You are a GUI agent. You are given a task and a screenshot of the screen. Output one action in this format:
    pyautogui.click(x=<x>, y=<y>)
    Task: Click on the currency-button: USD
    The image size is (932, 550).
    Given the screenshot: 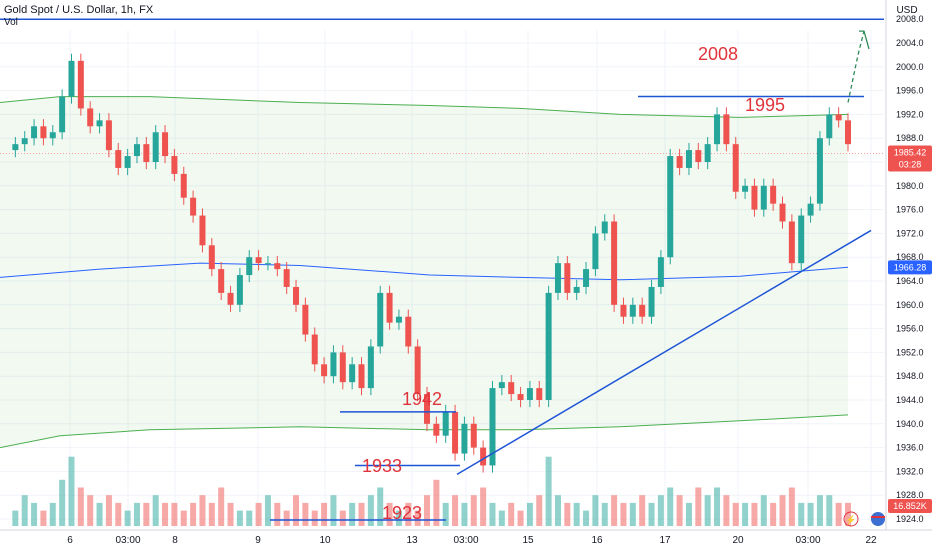 What is the action you would take?
    pyautogui.click(x=907, y=10)
    